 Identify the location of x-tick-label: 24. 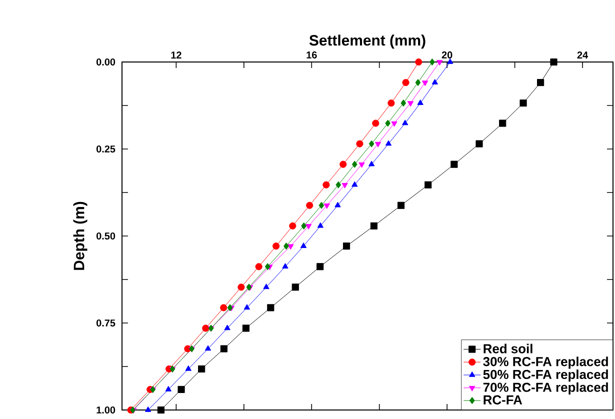
(582, 55).